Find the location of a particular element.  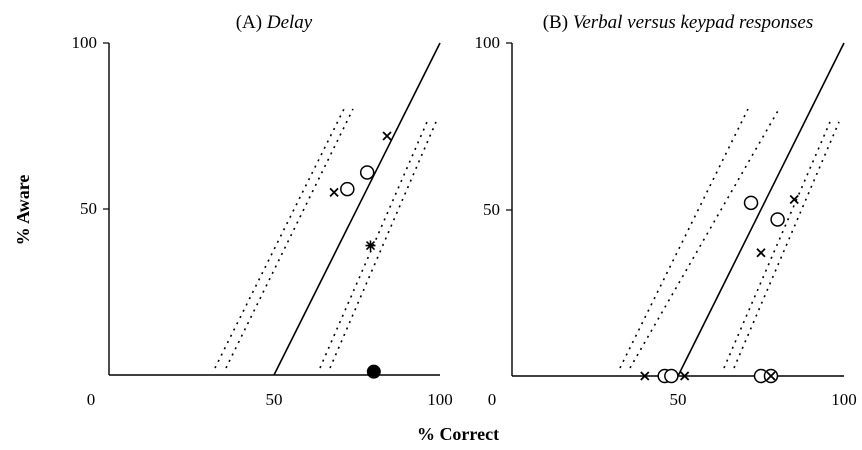

panel-b-lower-bound-right is located at coordinates (786, 245).